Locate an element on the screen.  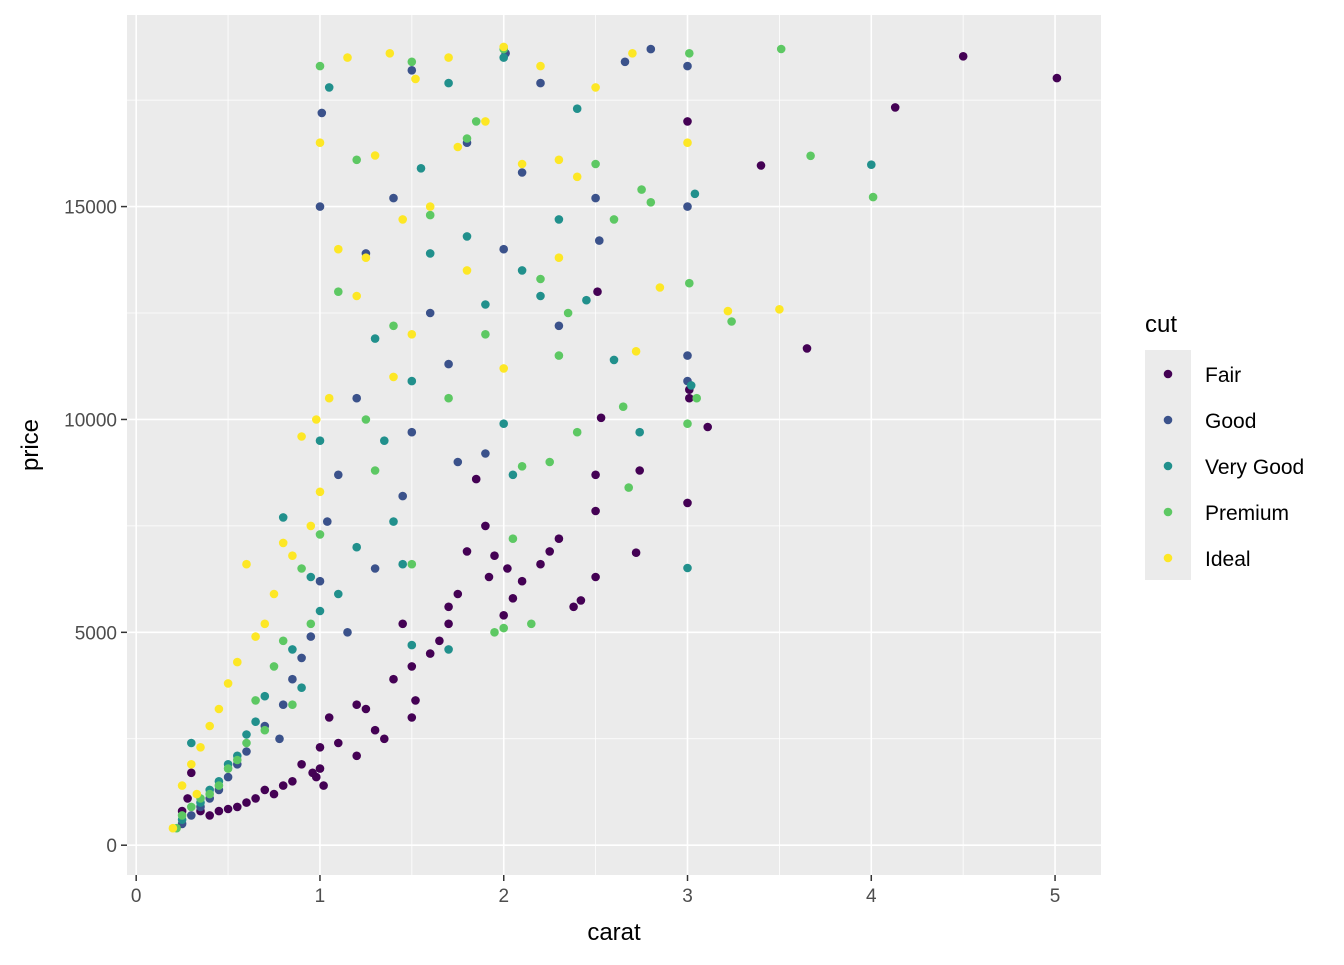
y-tick-label: 10000 is located at coordinates (90, 420).